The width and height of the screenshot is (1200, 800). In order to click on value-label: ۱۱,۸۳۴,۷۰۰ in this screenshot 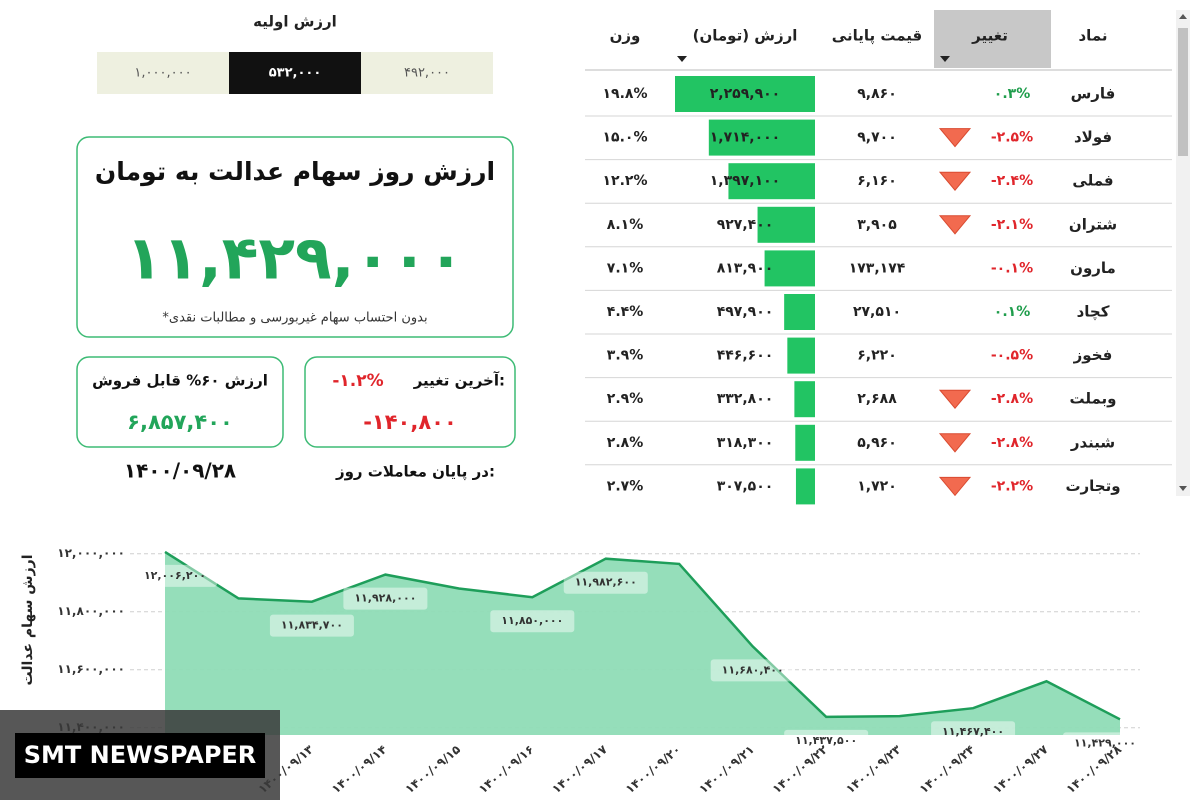, I will do `click(312, 625)`.